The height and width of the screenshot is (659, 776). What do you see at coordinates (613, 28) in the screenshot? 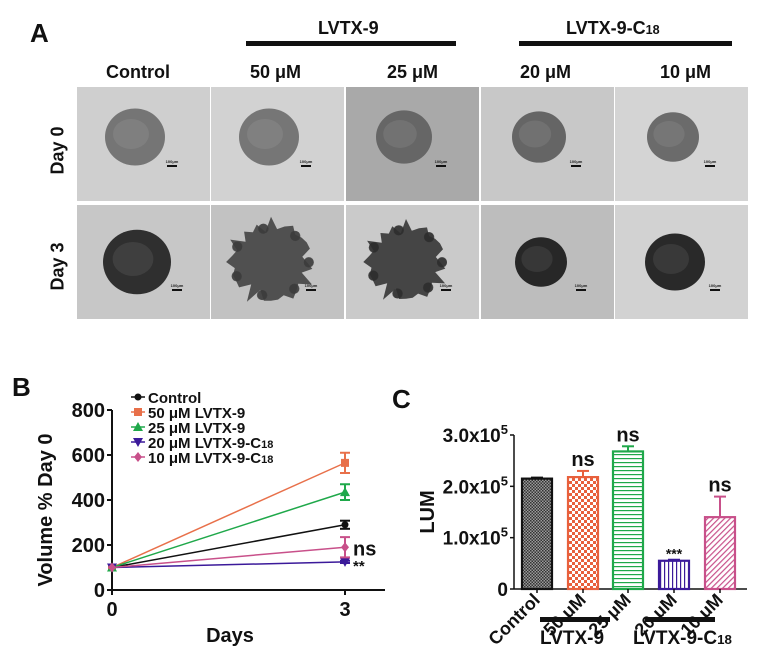
I see `group-label-lvtx9-c18: LVTX-9-C18` at bounding box center [613, 28].